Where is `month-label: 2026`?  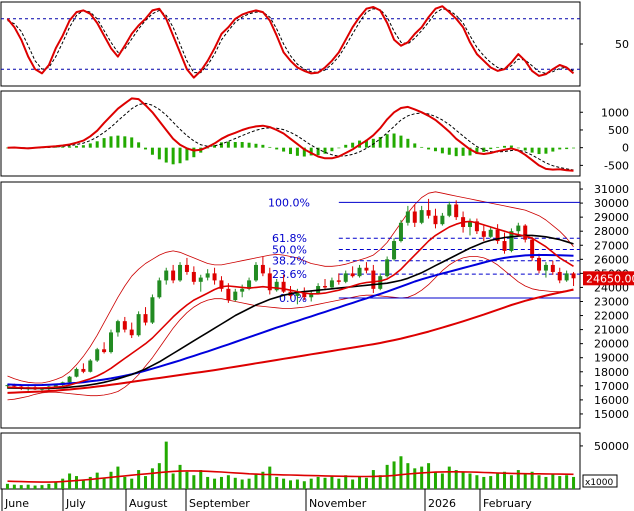
month-label: 2026 is located at coordinates (442, 503).